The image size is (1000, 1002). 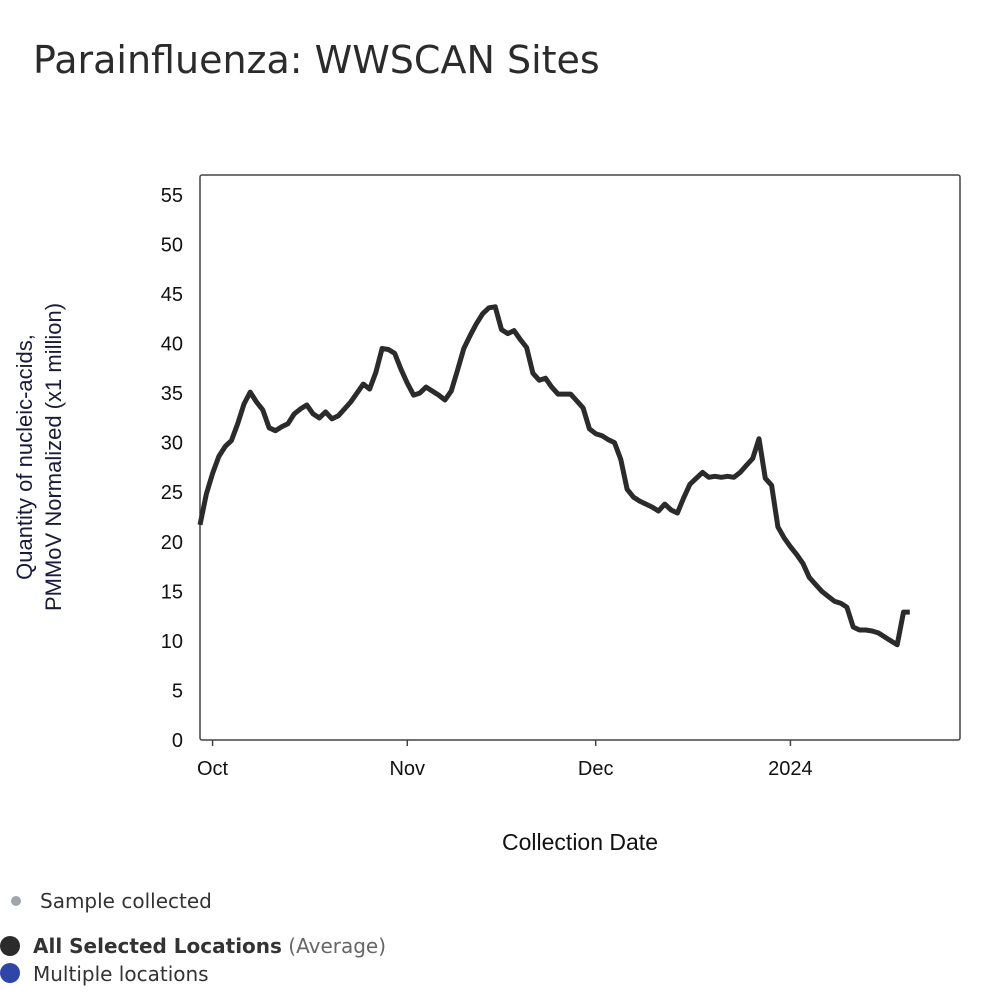 What do you see at coordinates (16, 901) in the screenshot?
I see `sample-dot-icon` at bounding box center [16, 901].